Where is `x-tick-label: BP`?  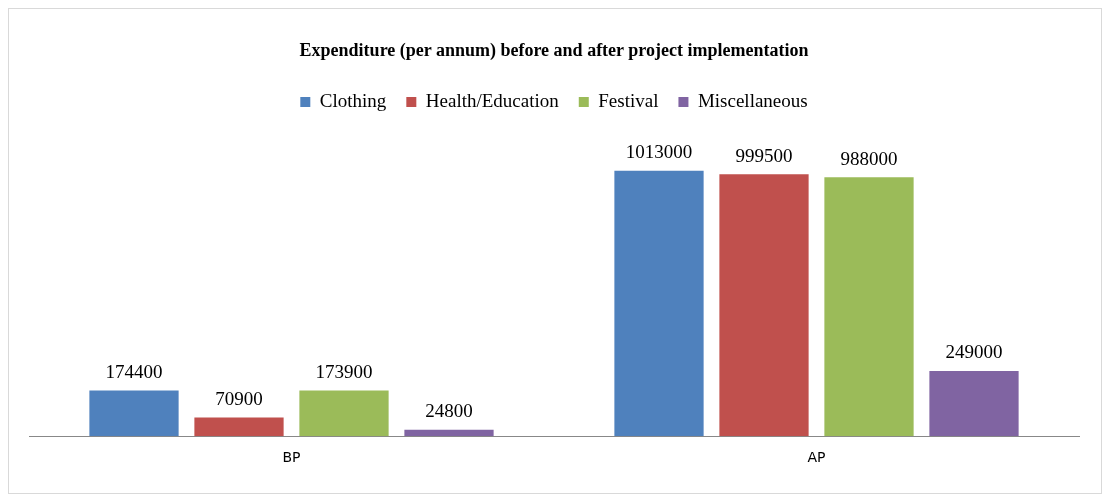 x-tick-label: BP is located at coordinates (291, 457).